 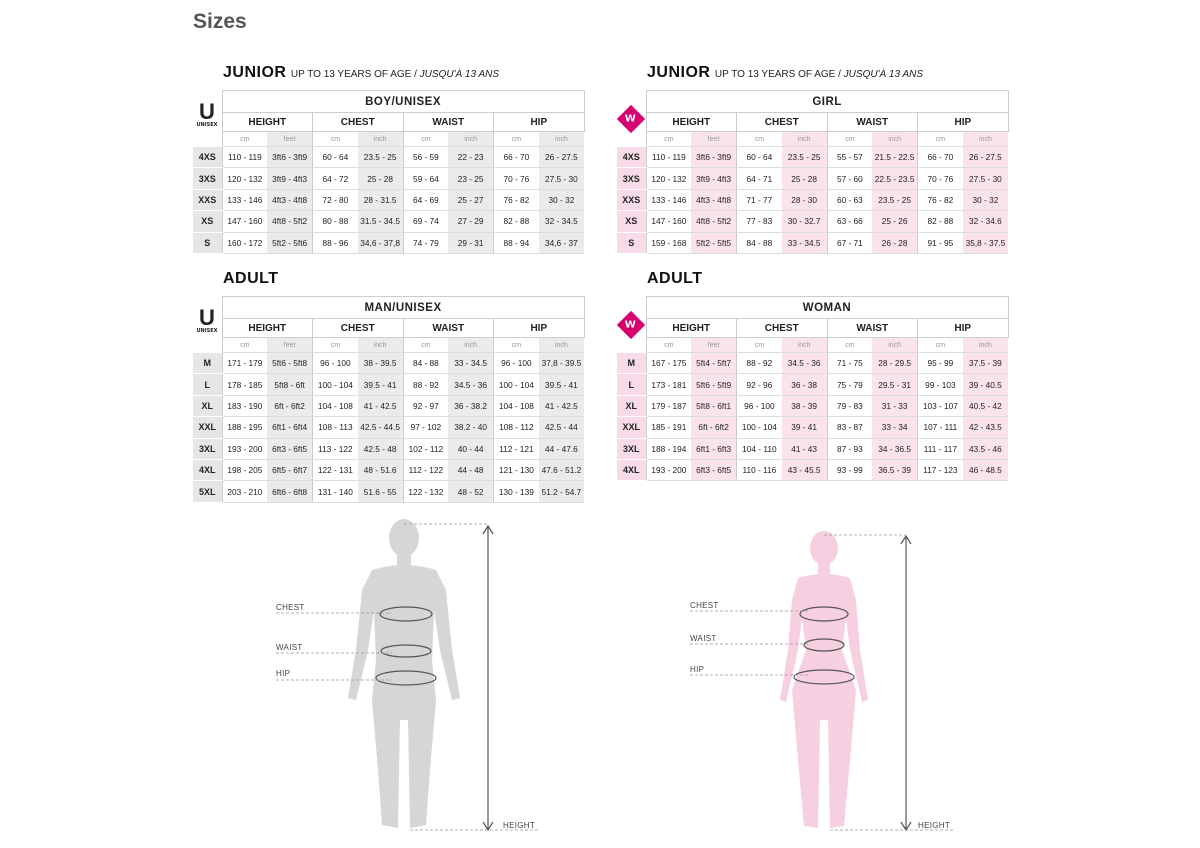 I want to click on table-cell: 4ft3 - 4ft8, so click(x=714, y=200).